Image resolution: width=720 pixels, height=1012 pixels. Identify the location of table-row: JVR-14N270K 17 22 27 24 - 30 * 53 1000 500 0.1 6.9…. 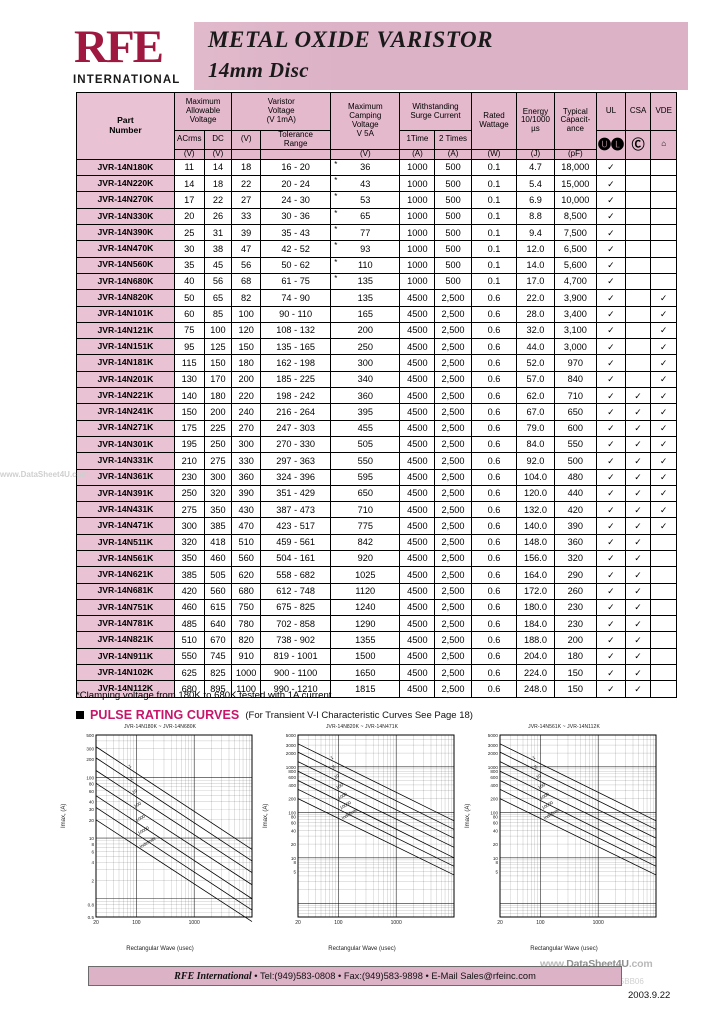
(376, 200).